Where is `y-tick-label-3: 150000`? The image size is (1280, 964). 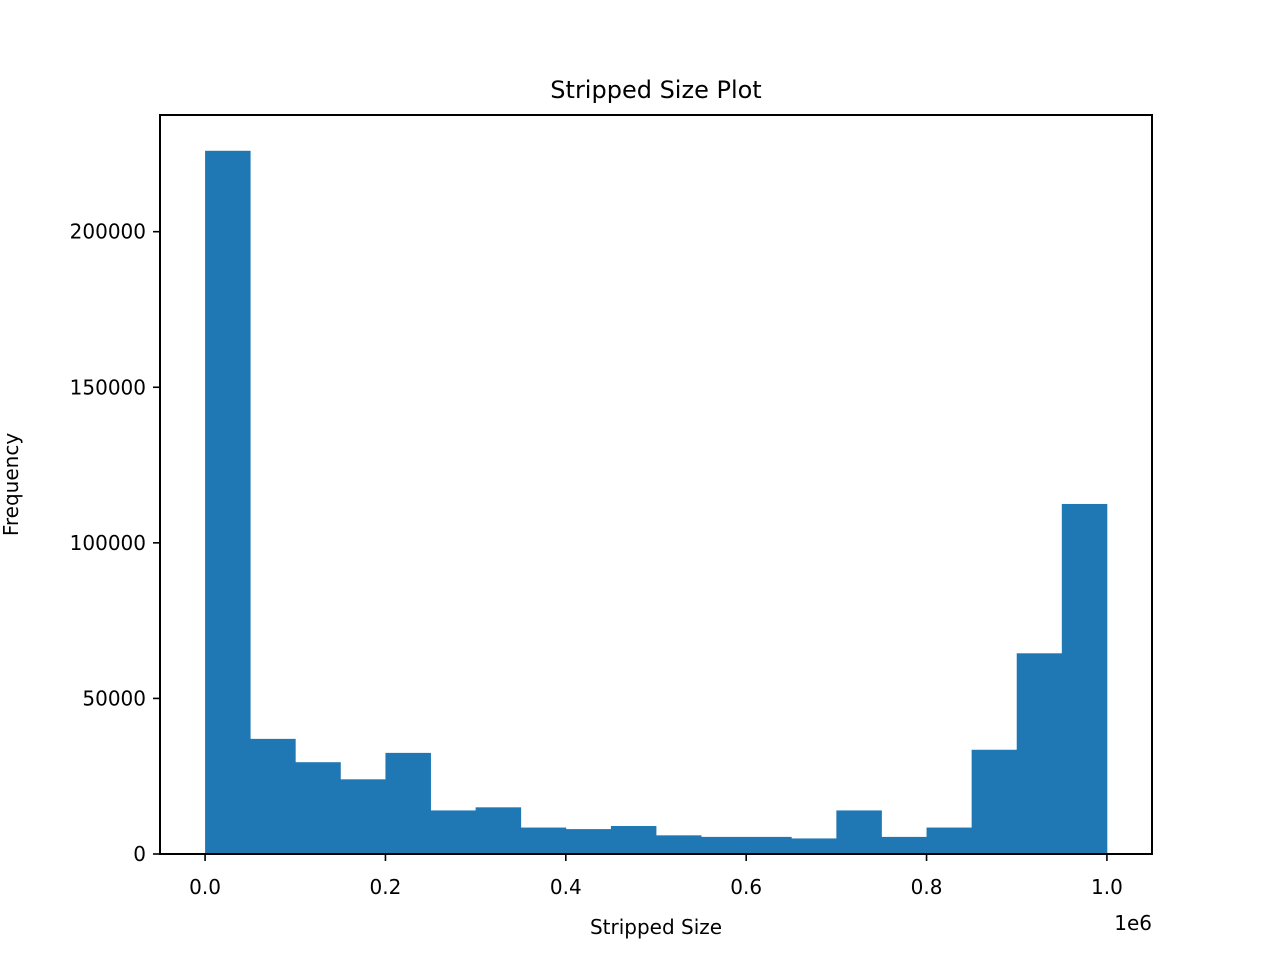
y-tick-label-3: 150000 is located at coordinates (108, 387).